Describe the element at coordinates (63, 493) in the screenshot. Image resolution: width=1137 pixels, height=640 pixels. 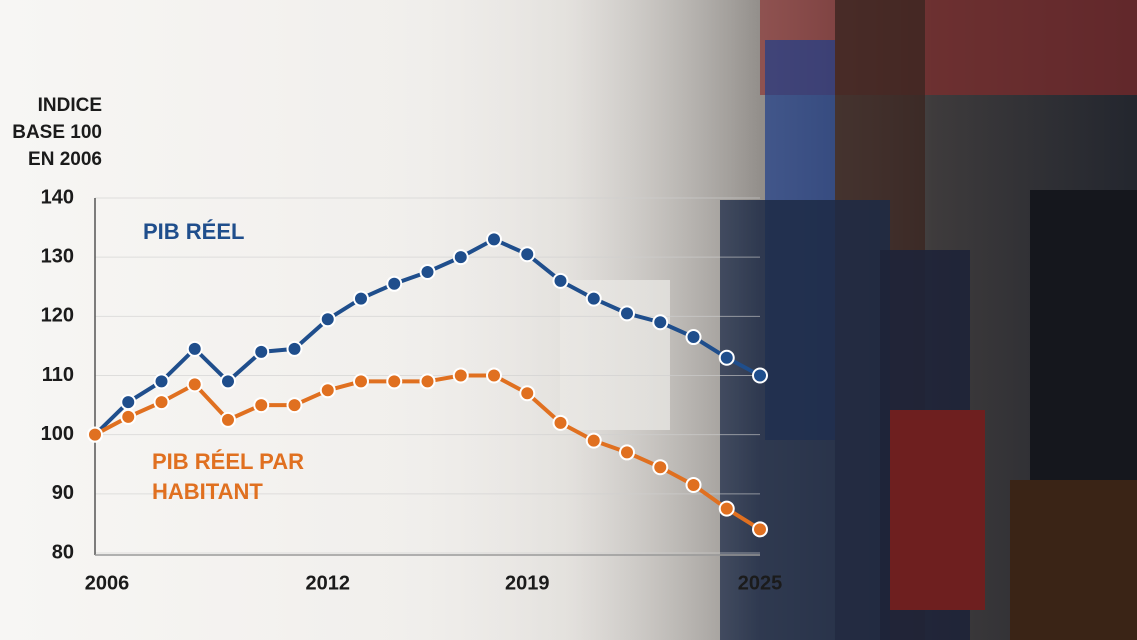
I see `y-tick-label: 90` at that location.